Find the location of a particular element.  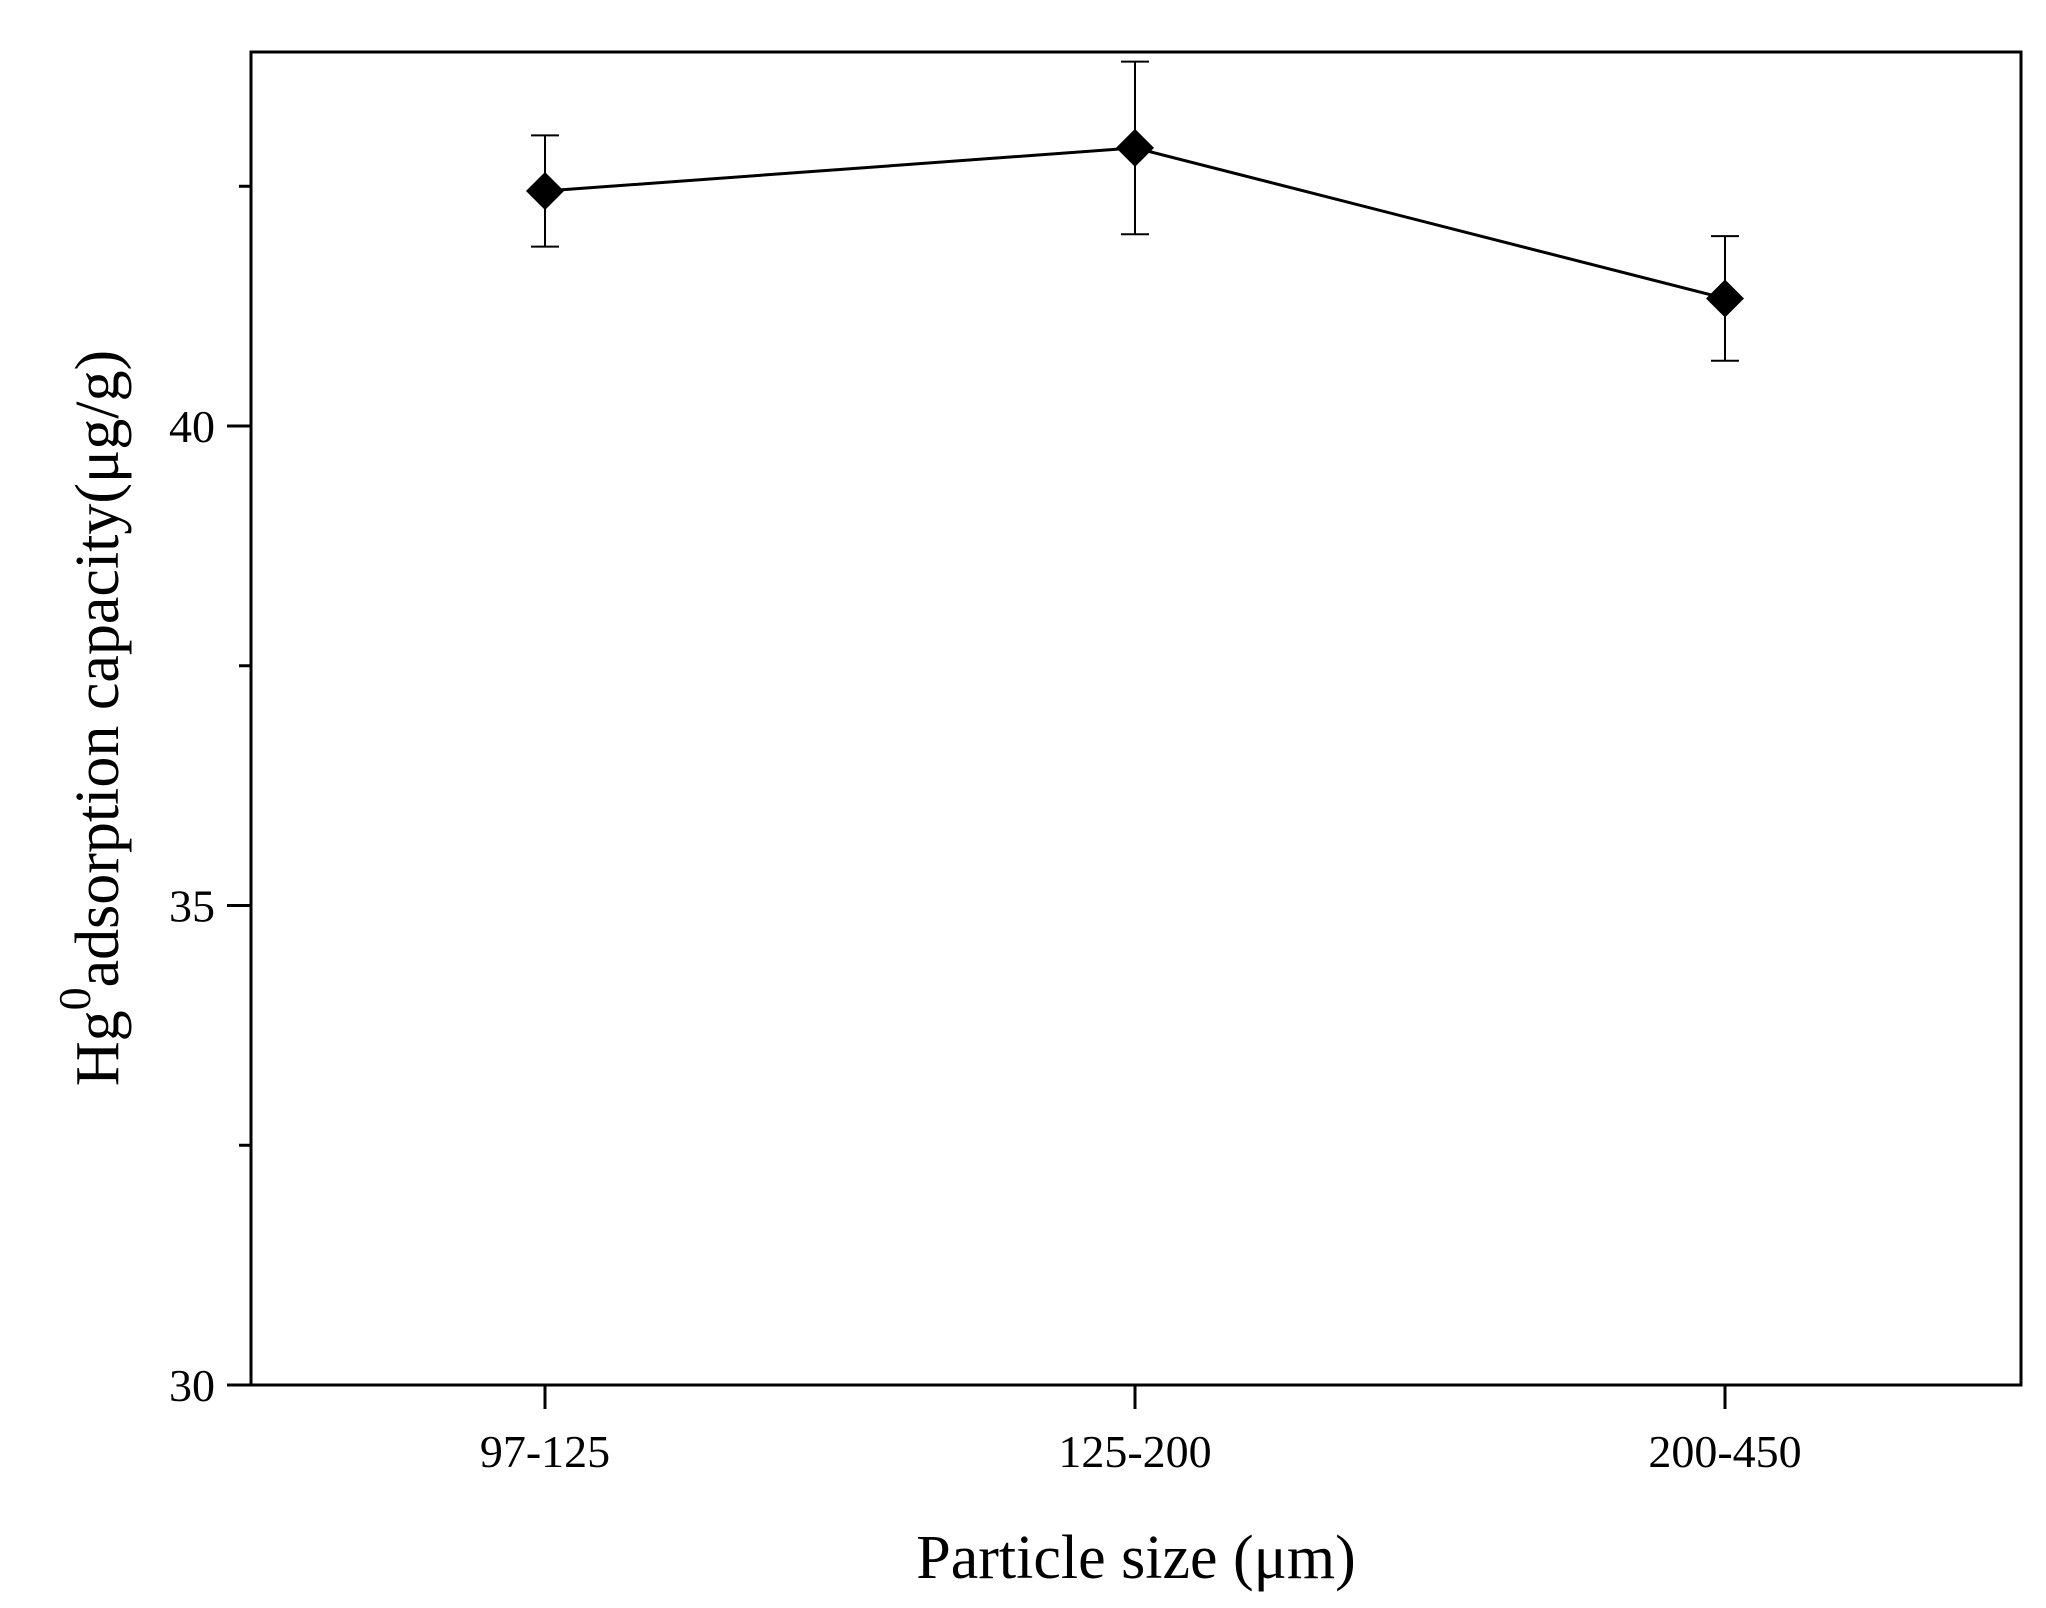

x-axis-title: Particle size (μm) is located at coordinates (1136, 1558).